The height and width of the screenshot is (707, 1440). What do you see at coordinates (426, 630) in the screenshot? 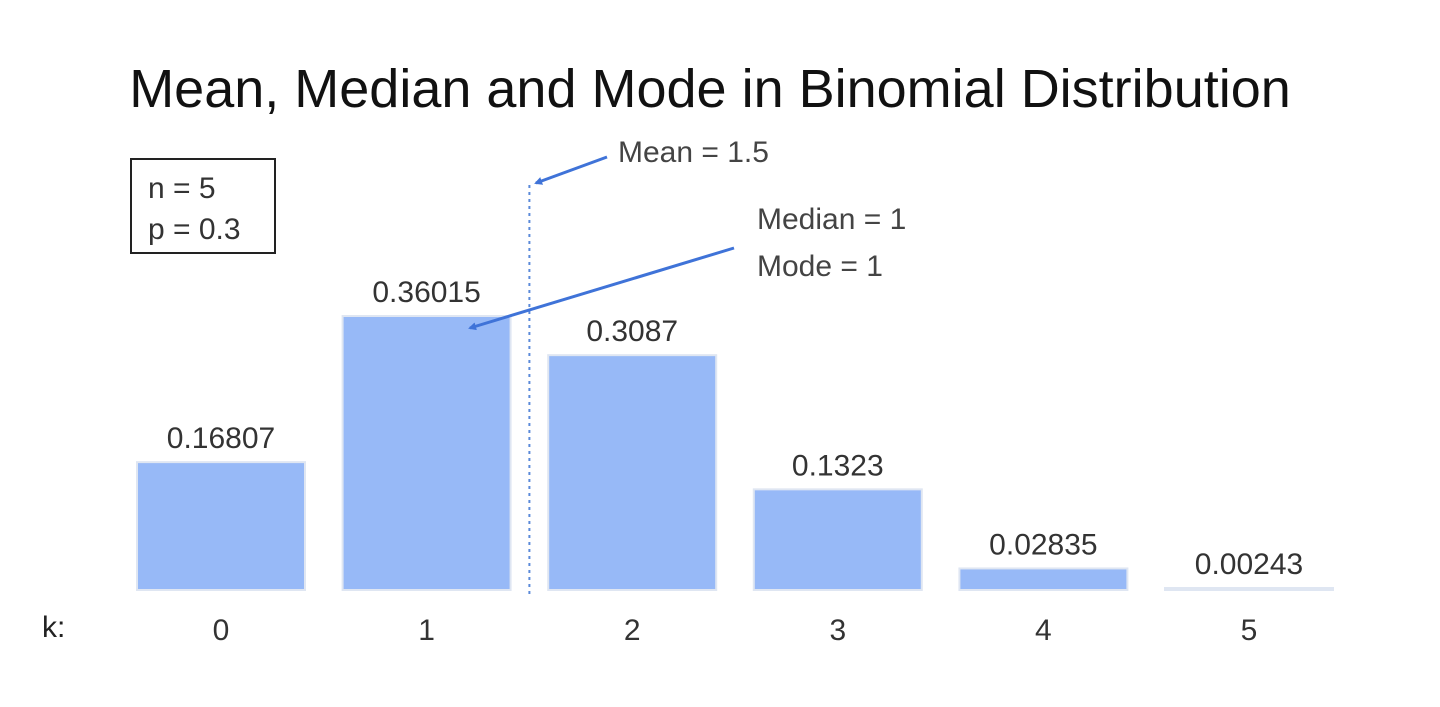
I see `x-tick-label: 1` at bounding box center [426, 630].